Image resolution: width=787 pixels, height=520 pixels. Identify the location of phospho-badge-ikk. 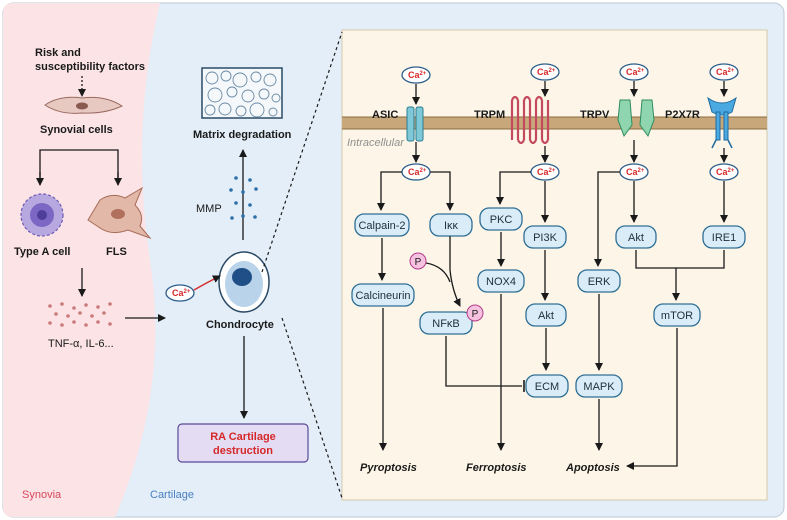
(418, 261).